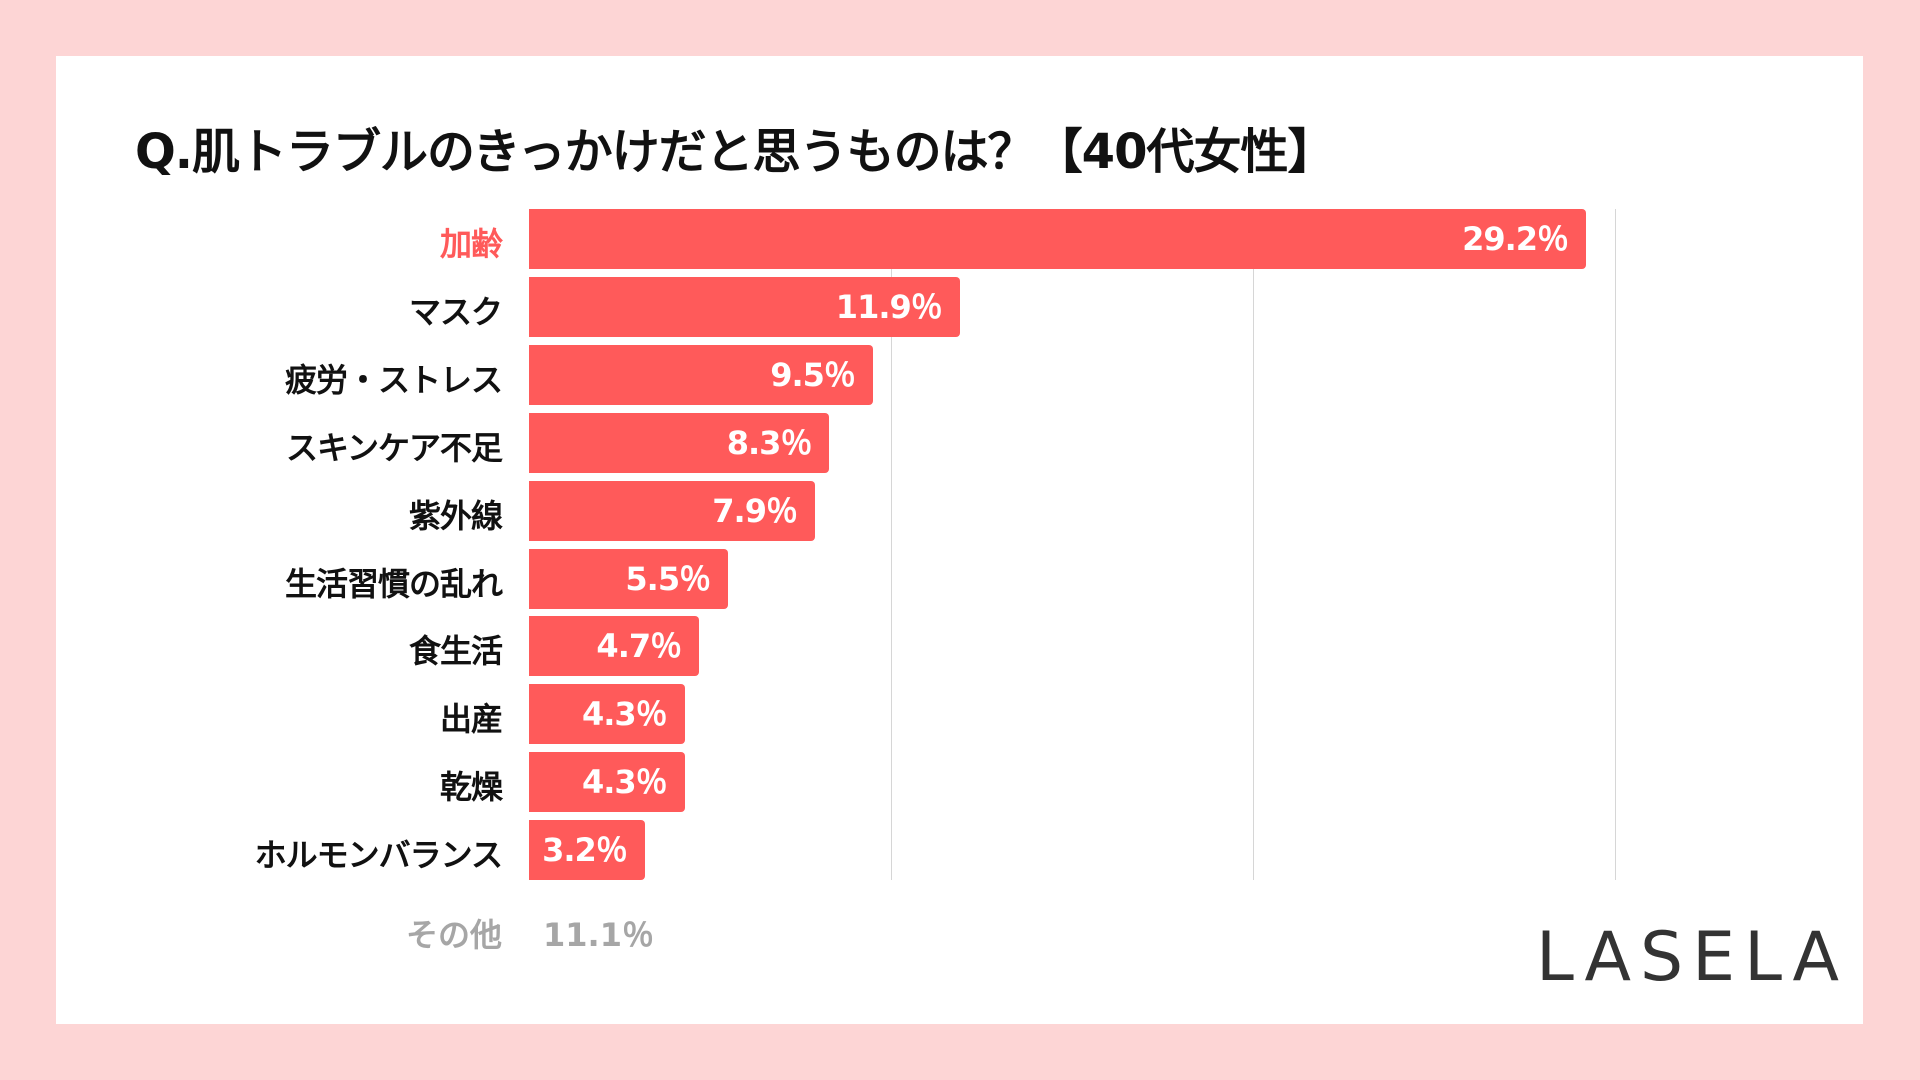  I want to click on bar: 11.9％, so click(744, 306).